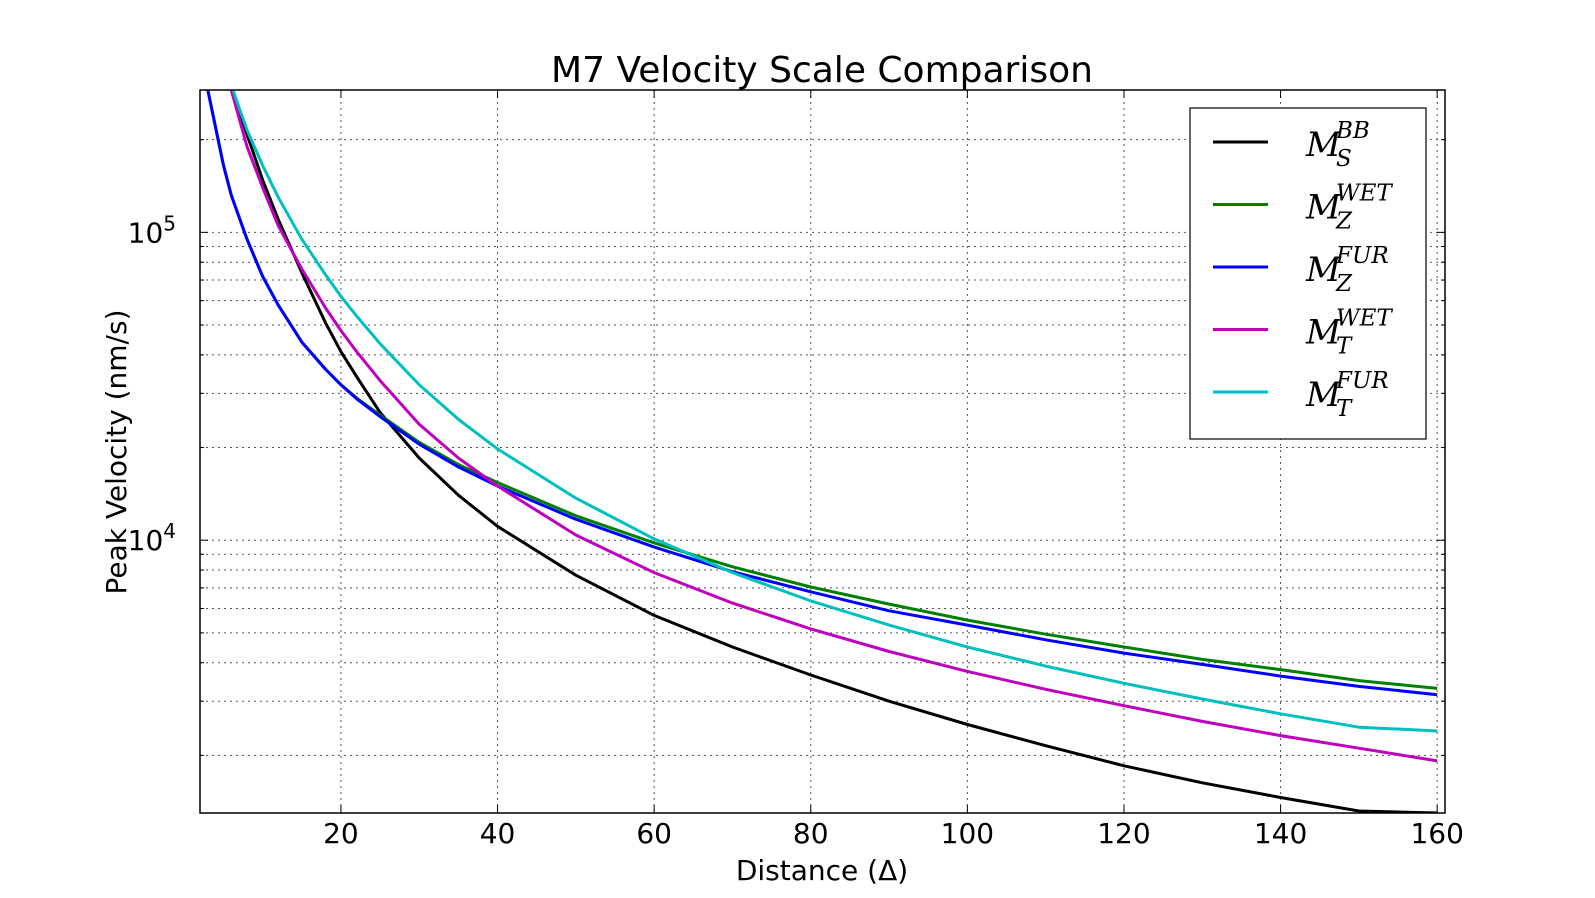  Describe the element at coordinates (498, 833) in the screenshot. I see `x-tick-label: 40` at that location.